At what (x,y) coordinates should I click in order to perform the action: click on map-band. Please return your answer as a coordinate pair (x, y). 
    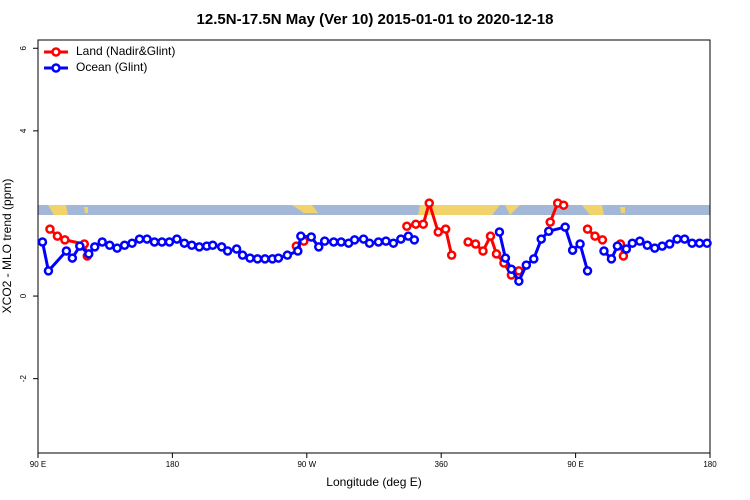
    Looking at the image, I should click on (374, 210).